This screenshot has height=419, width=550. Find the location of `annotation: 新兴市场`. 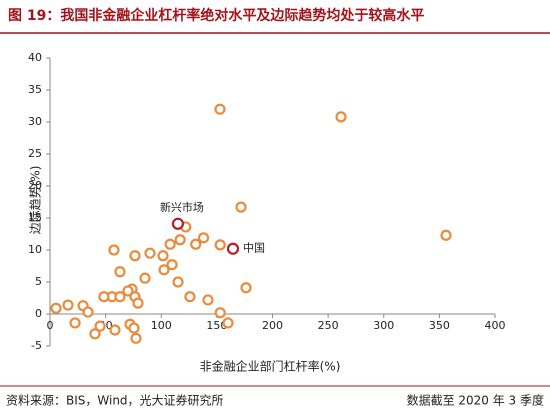

annotation: 新兴市场 is located at coordinates (182, 207).